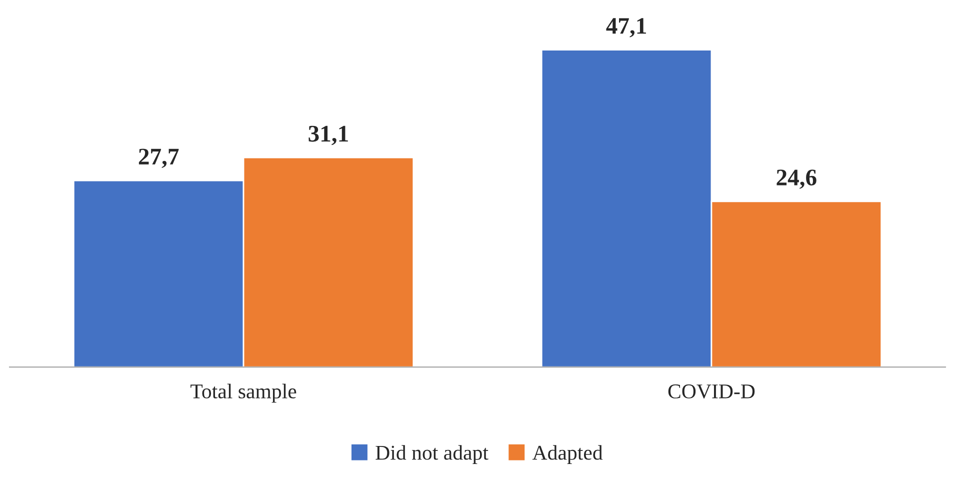  What do you see at coordinates (432, 454) in the screenshot?
I see `legend-label: Did not adapt` at bounding box center [432, 454].